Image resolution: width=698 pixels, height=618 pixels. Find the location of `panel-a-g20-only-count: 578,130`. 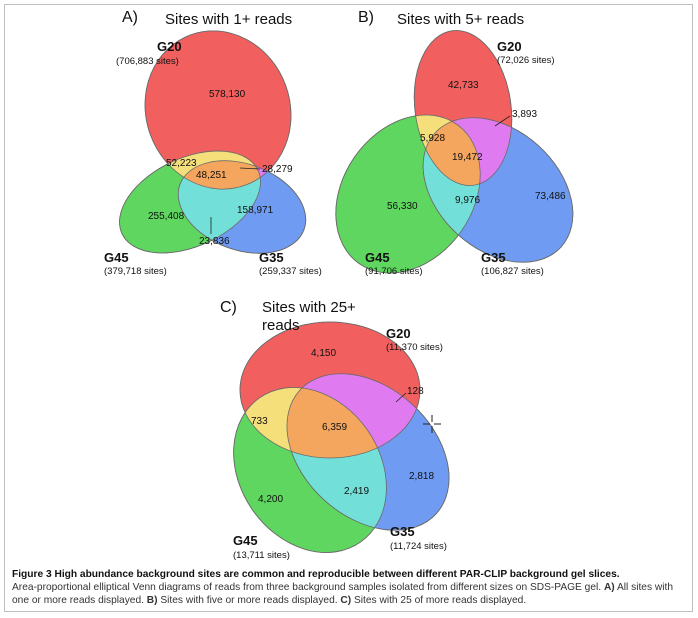

panel-a-g20-only-count: 578,130 is located at coordinates (227, 94).